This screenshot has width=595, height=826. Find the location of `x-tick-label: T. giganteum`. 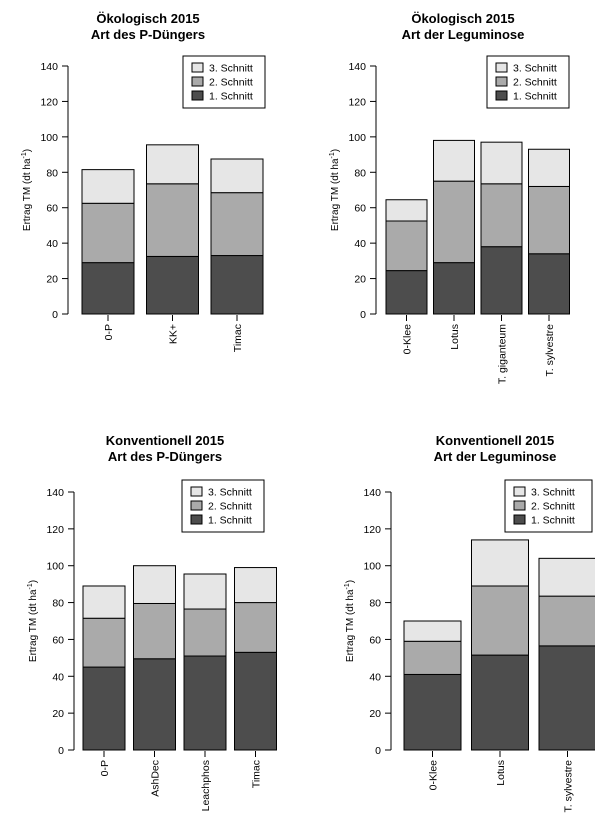

x-tick-label: T. giganteum is located at coordinates (503, 354).